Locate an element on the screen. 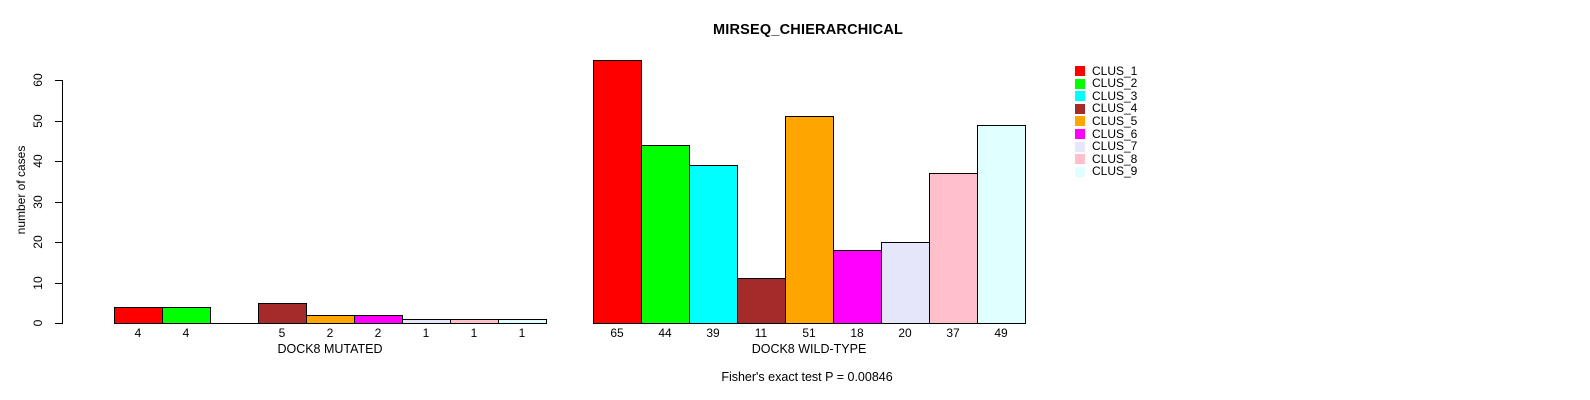 Image resolution: width=1590 pixels, height=400 pixels. bar-value-label-CLUS_2-group1: 4 is located at coordinates (186, 333).